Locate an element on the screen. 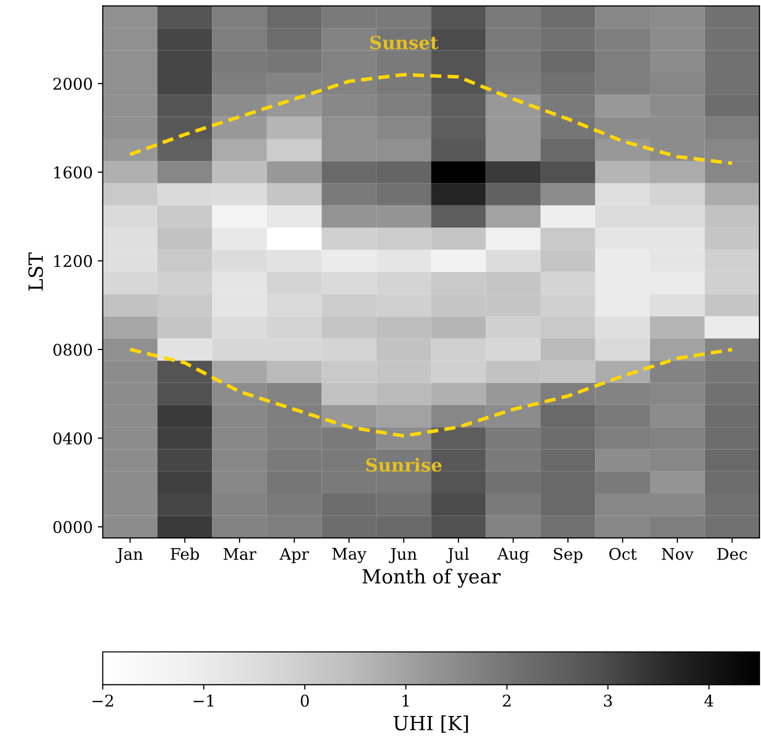  y-tick-label: 0400 is located at coordinates (72, 438).